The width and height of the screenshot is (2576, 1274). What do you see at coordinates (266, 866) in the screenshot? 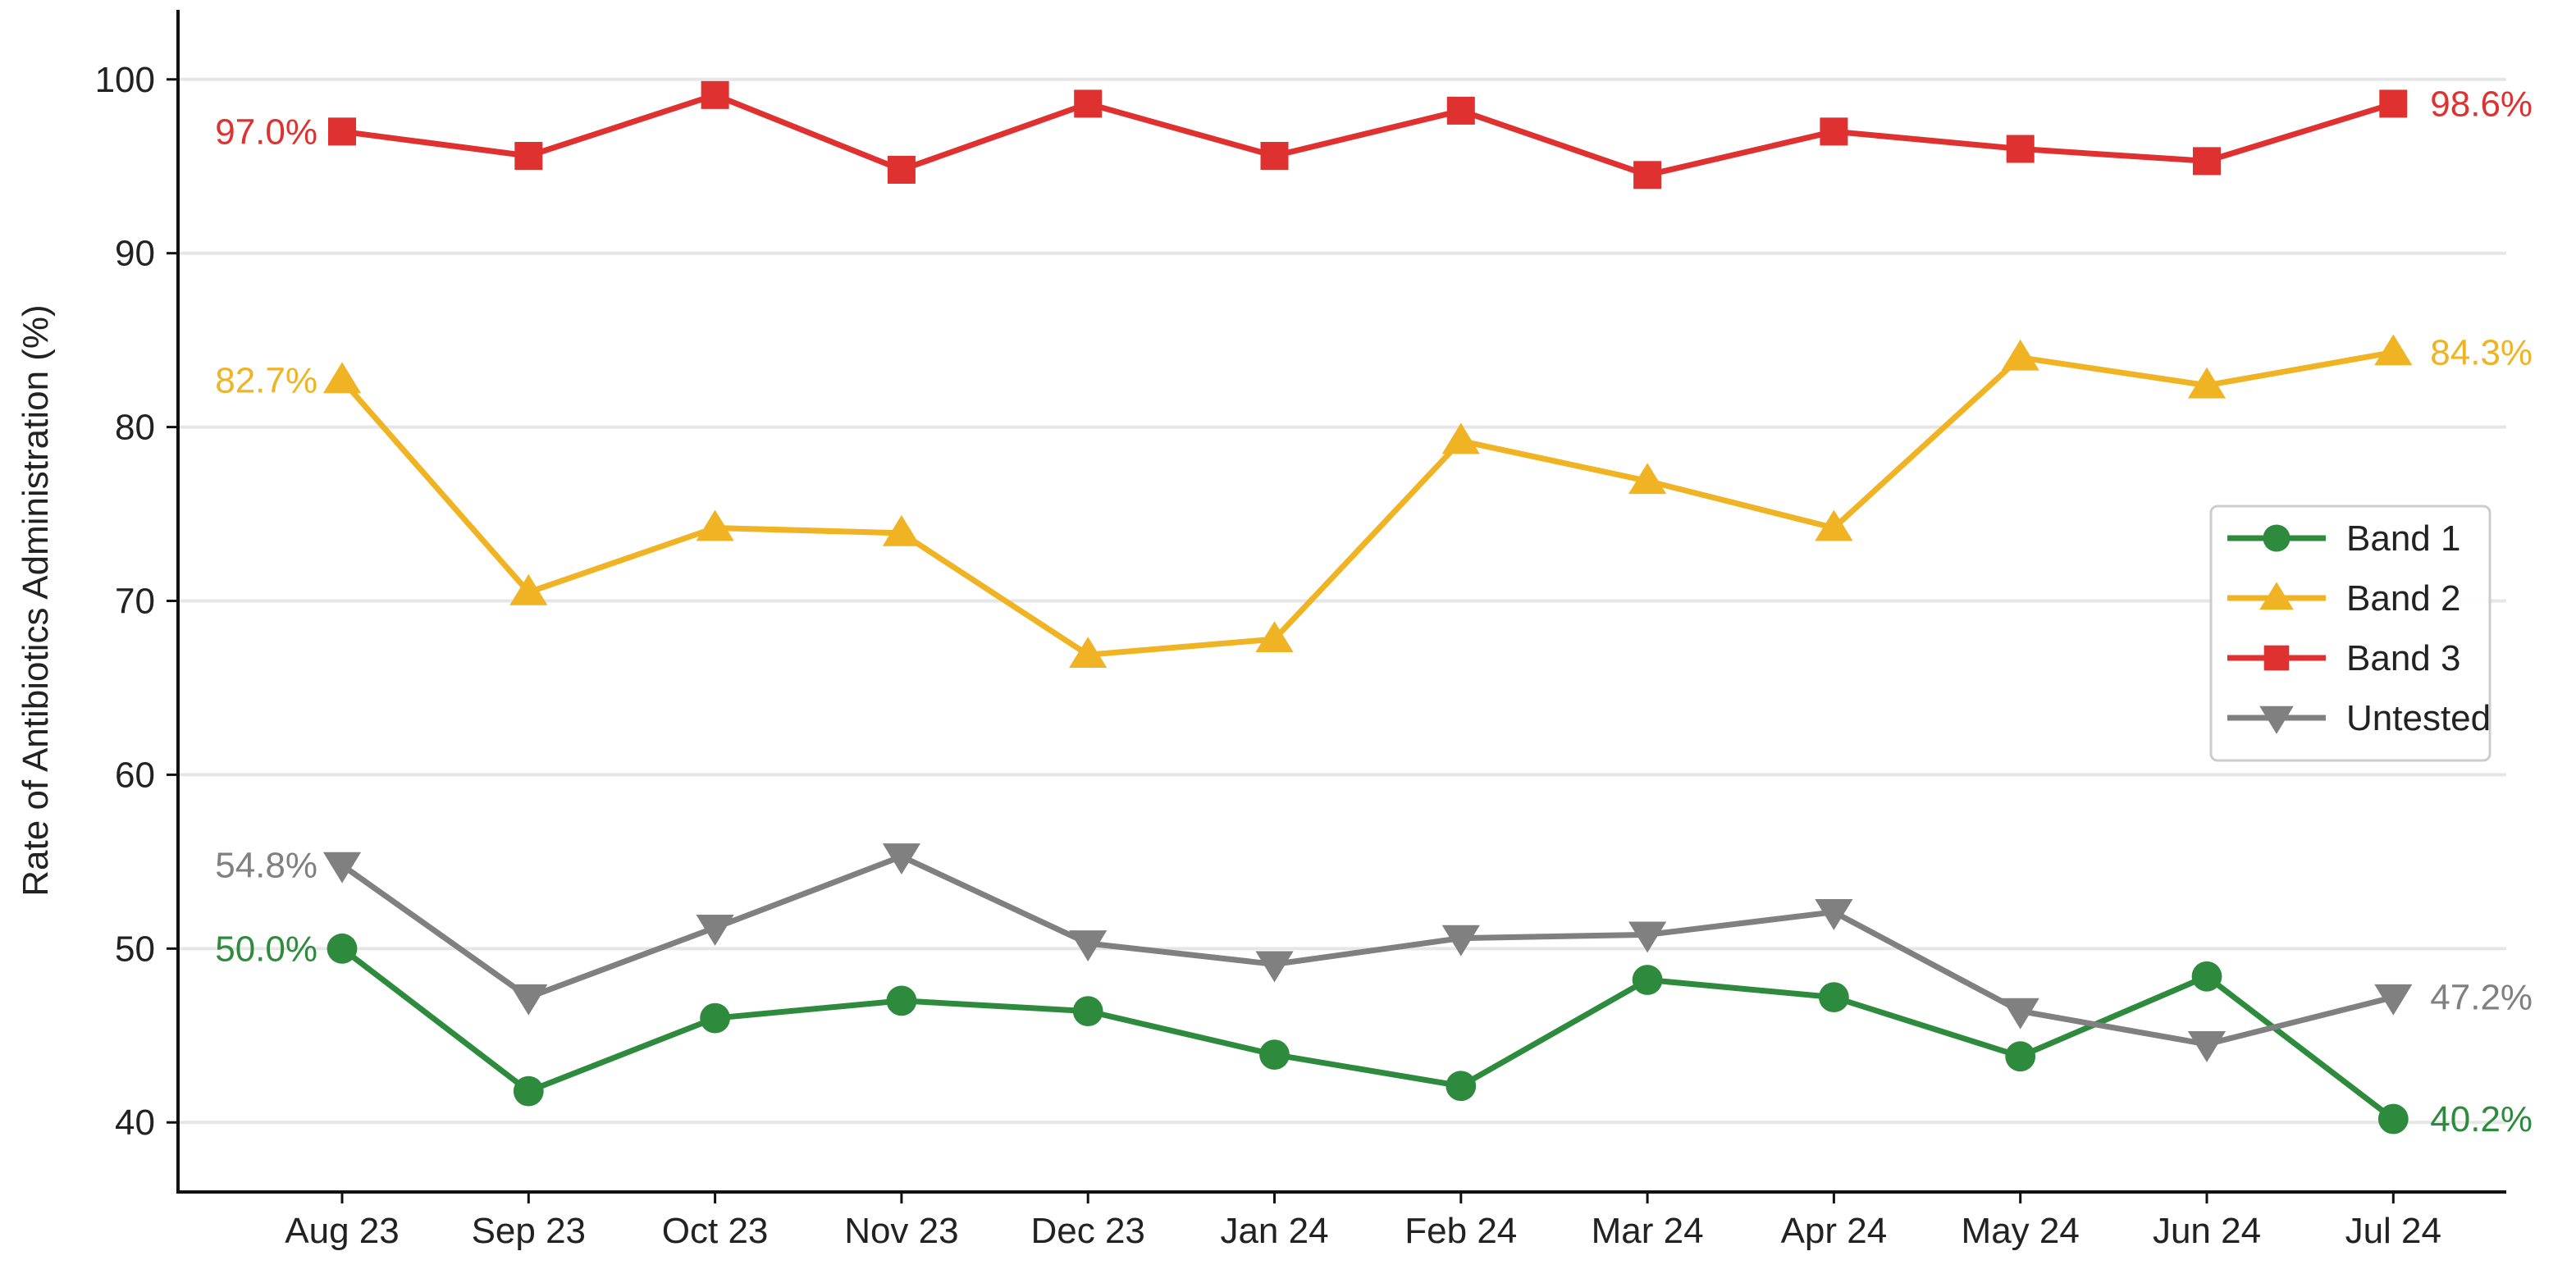
I see `start-value-label: 54.8%` at bounding box center [266, 866].